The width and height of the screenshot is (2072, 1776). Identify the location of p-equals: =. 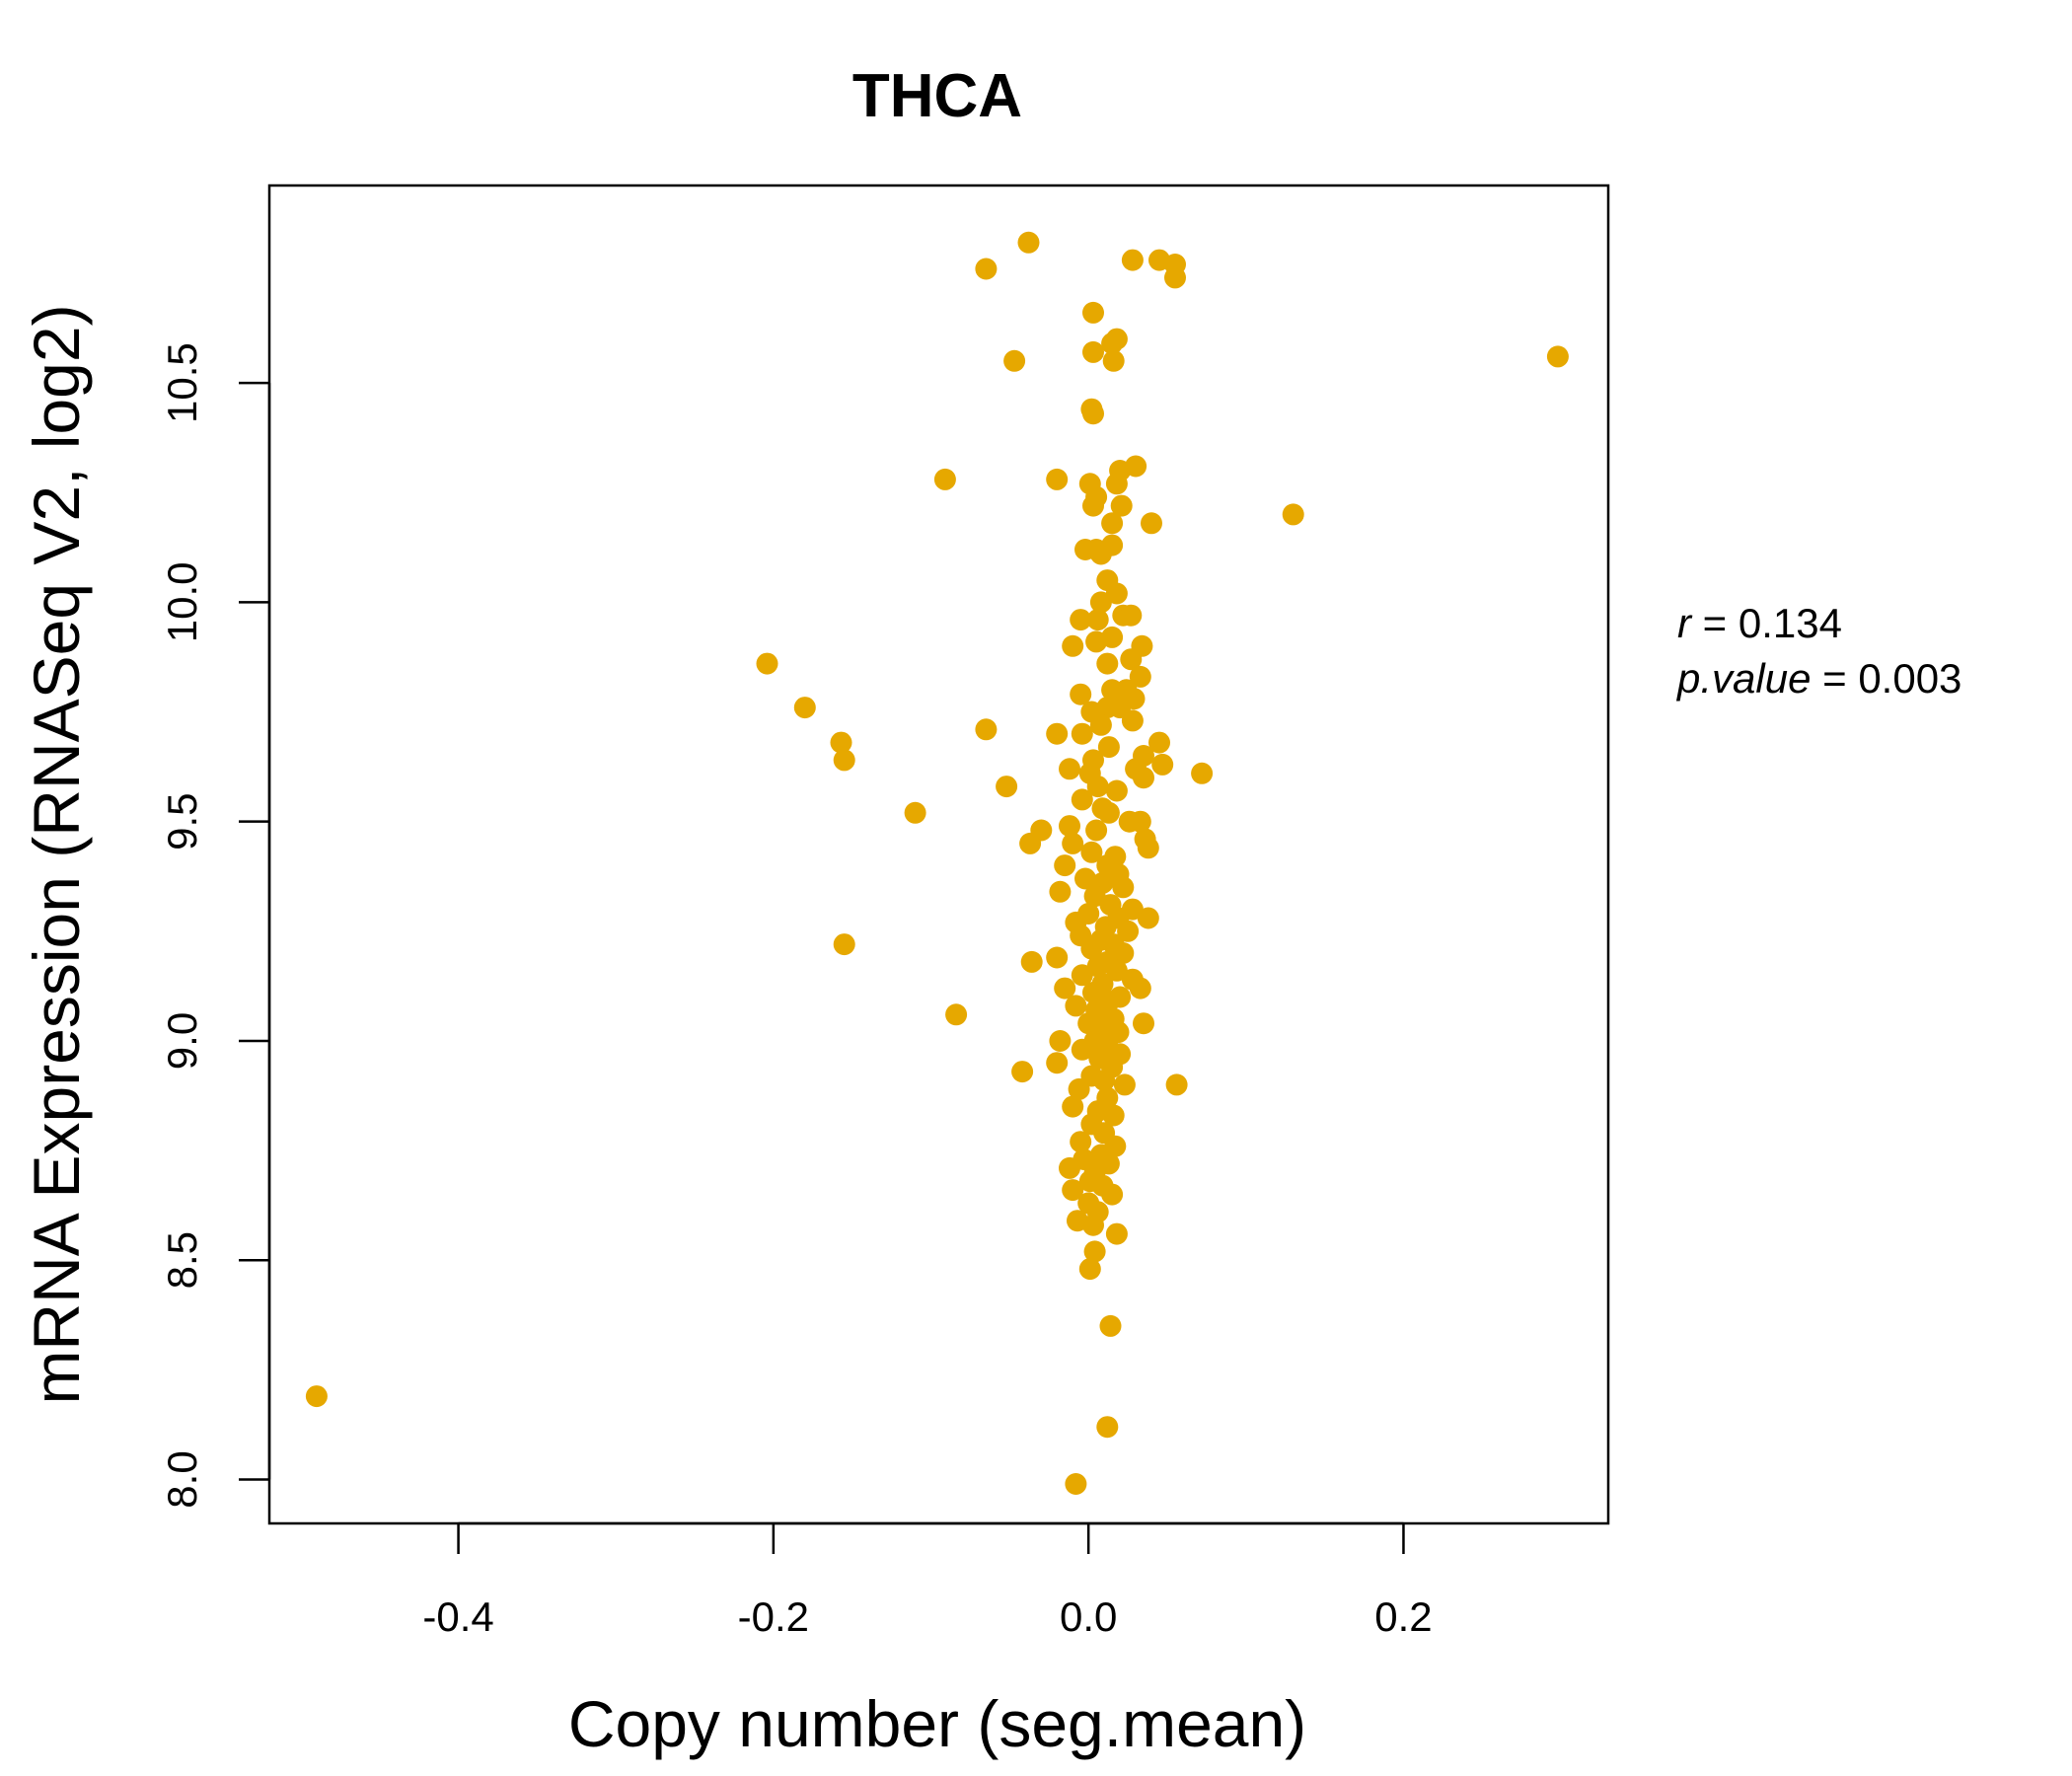
(1840, 679).